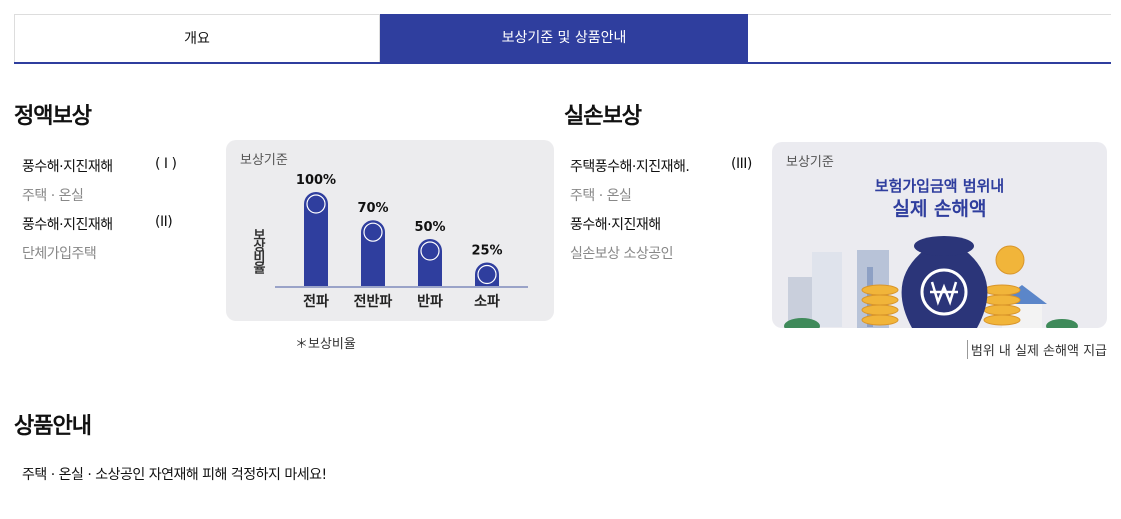 The height and width of the screenshot is (519, 1121). I want to click on tab-bottom-line, so click(562, 63).